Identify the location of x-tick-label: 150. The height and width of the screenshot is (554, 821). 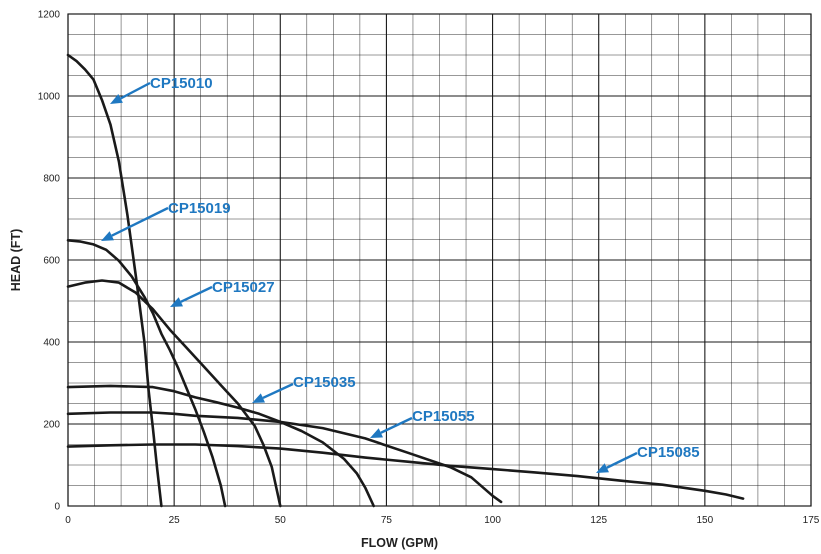
(705, 520).